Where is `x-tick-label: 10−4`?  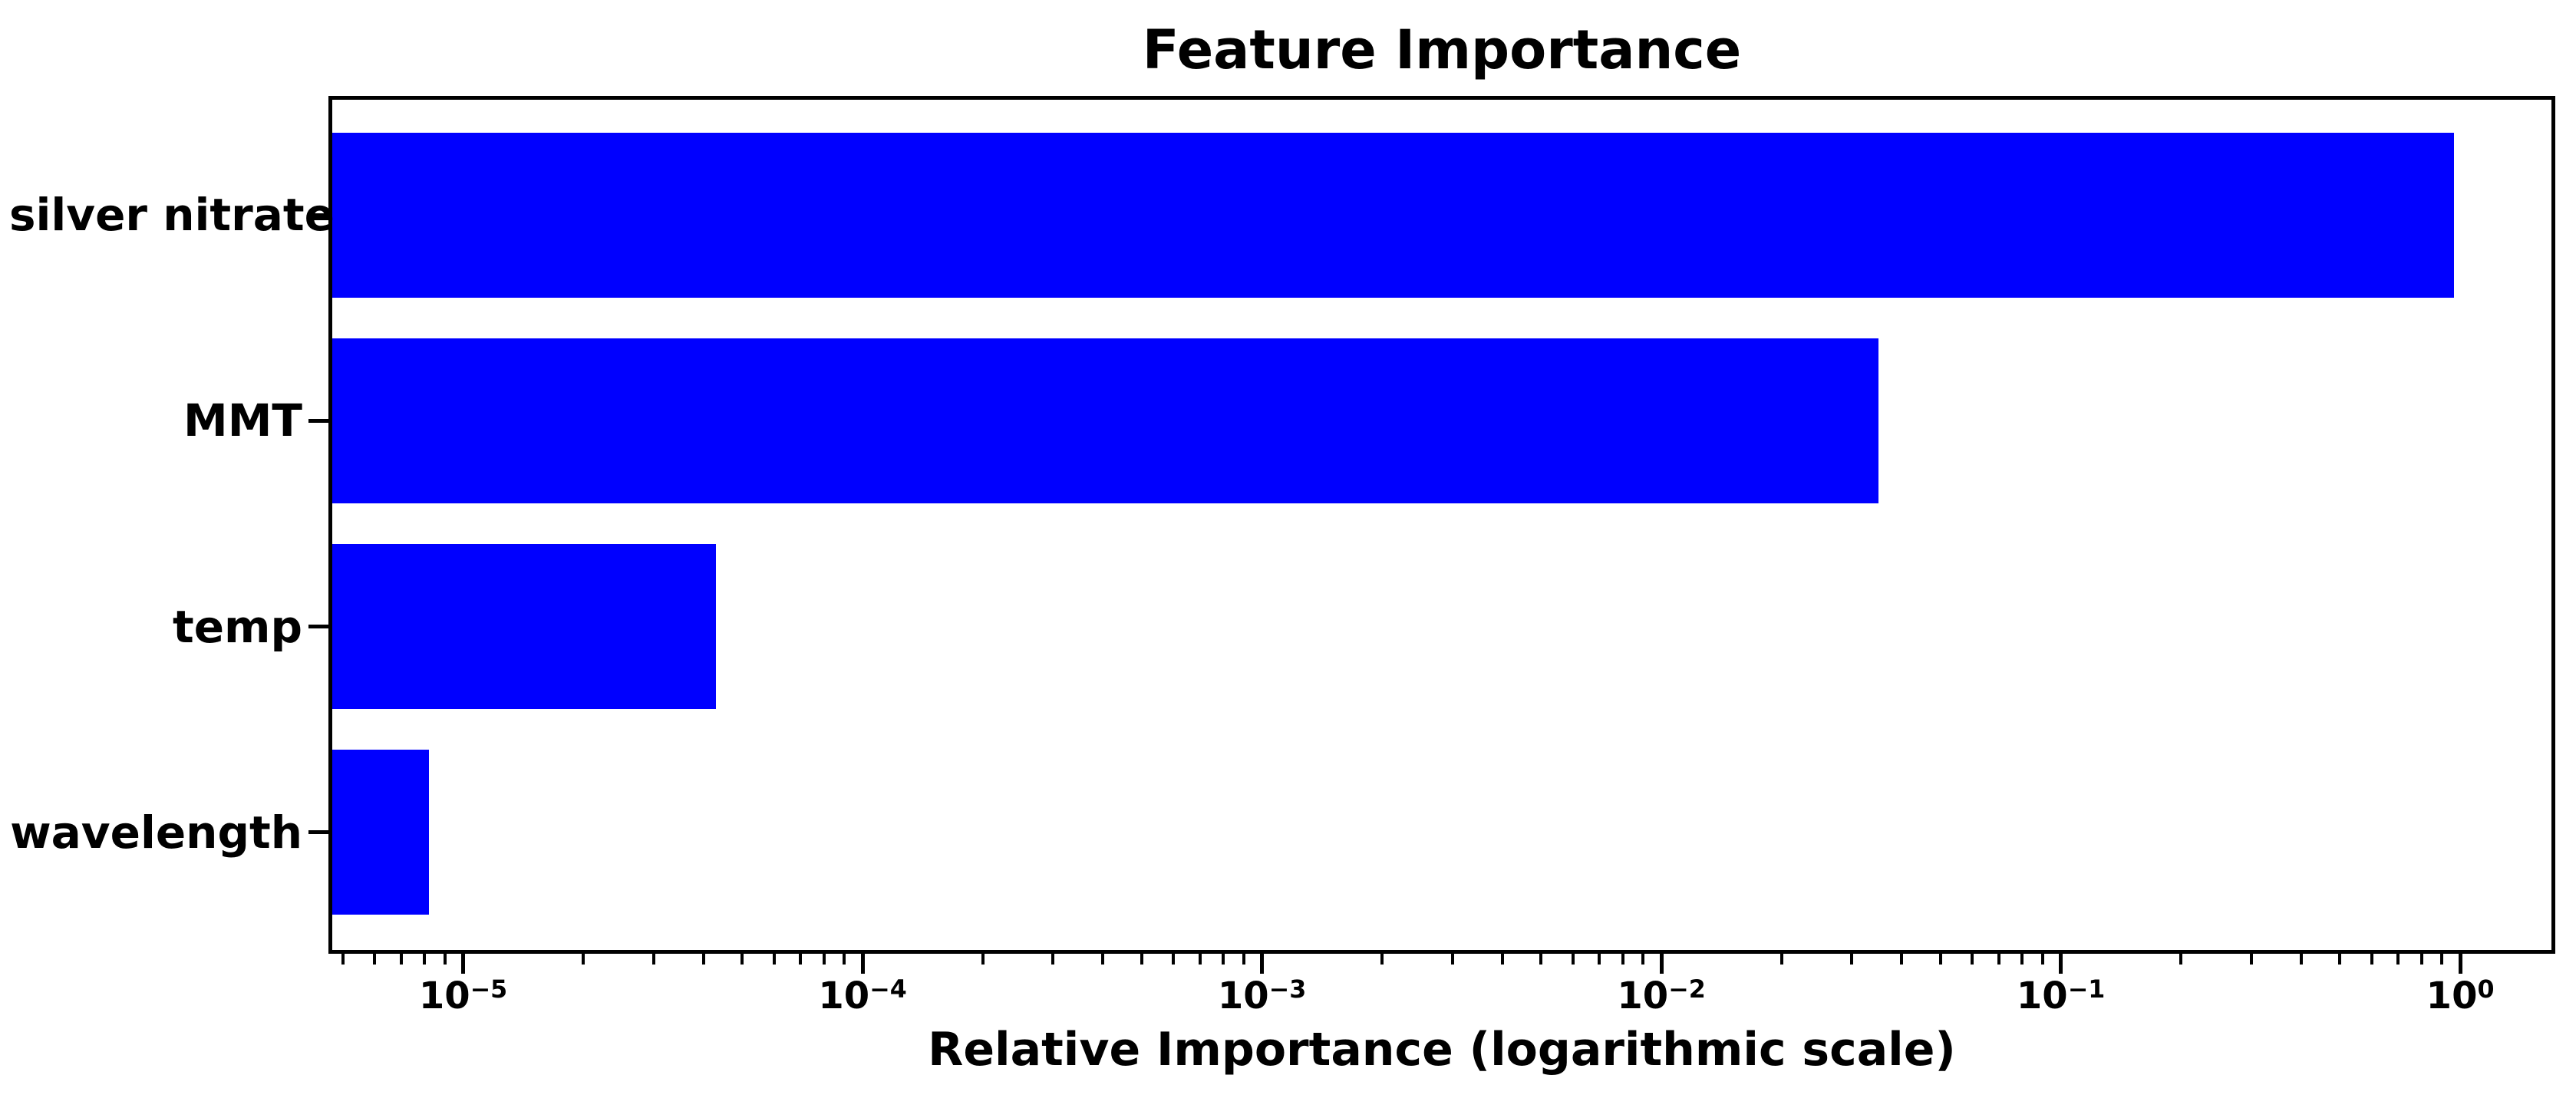
x-tick-label: 10−4 is located at coordinates (862, 995).